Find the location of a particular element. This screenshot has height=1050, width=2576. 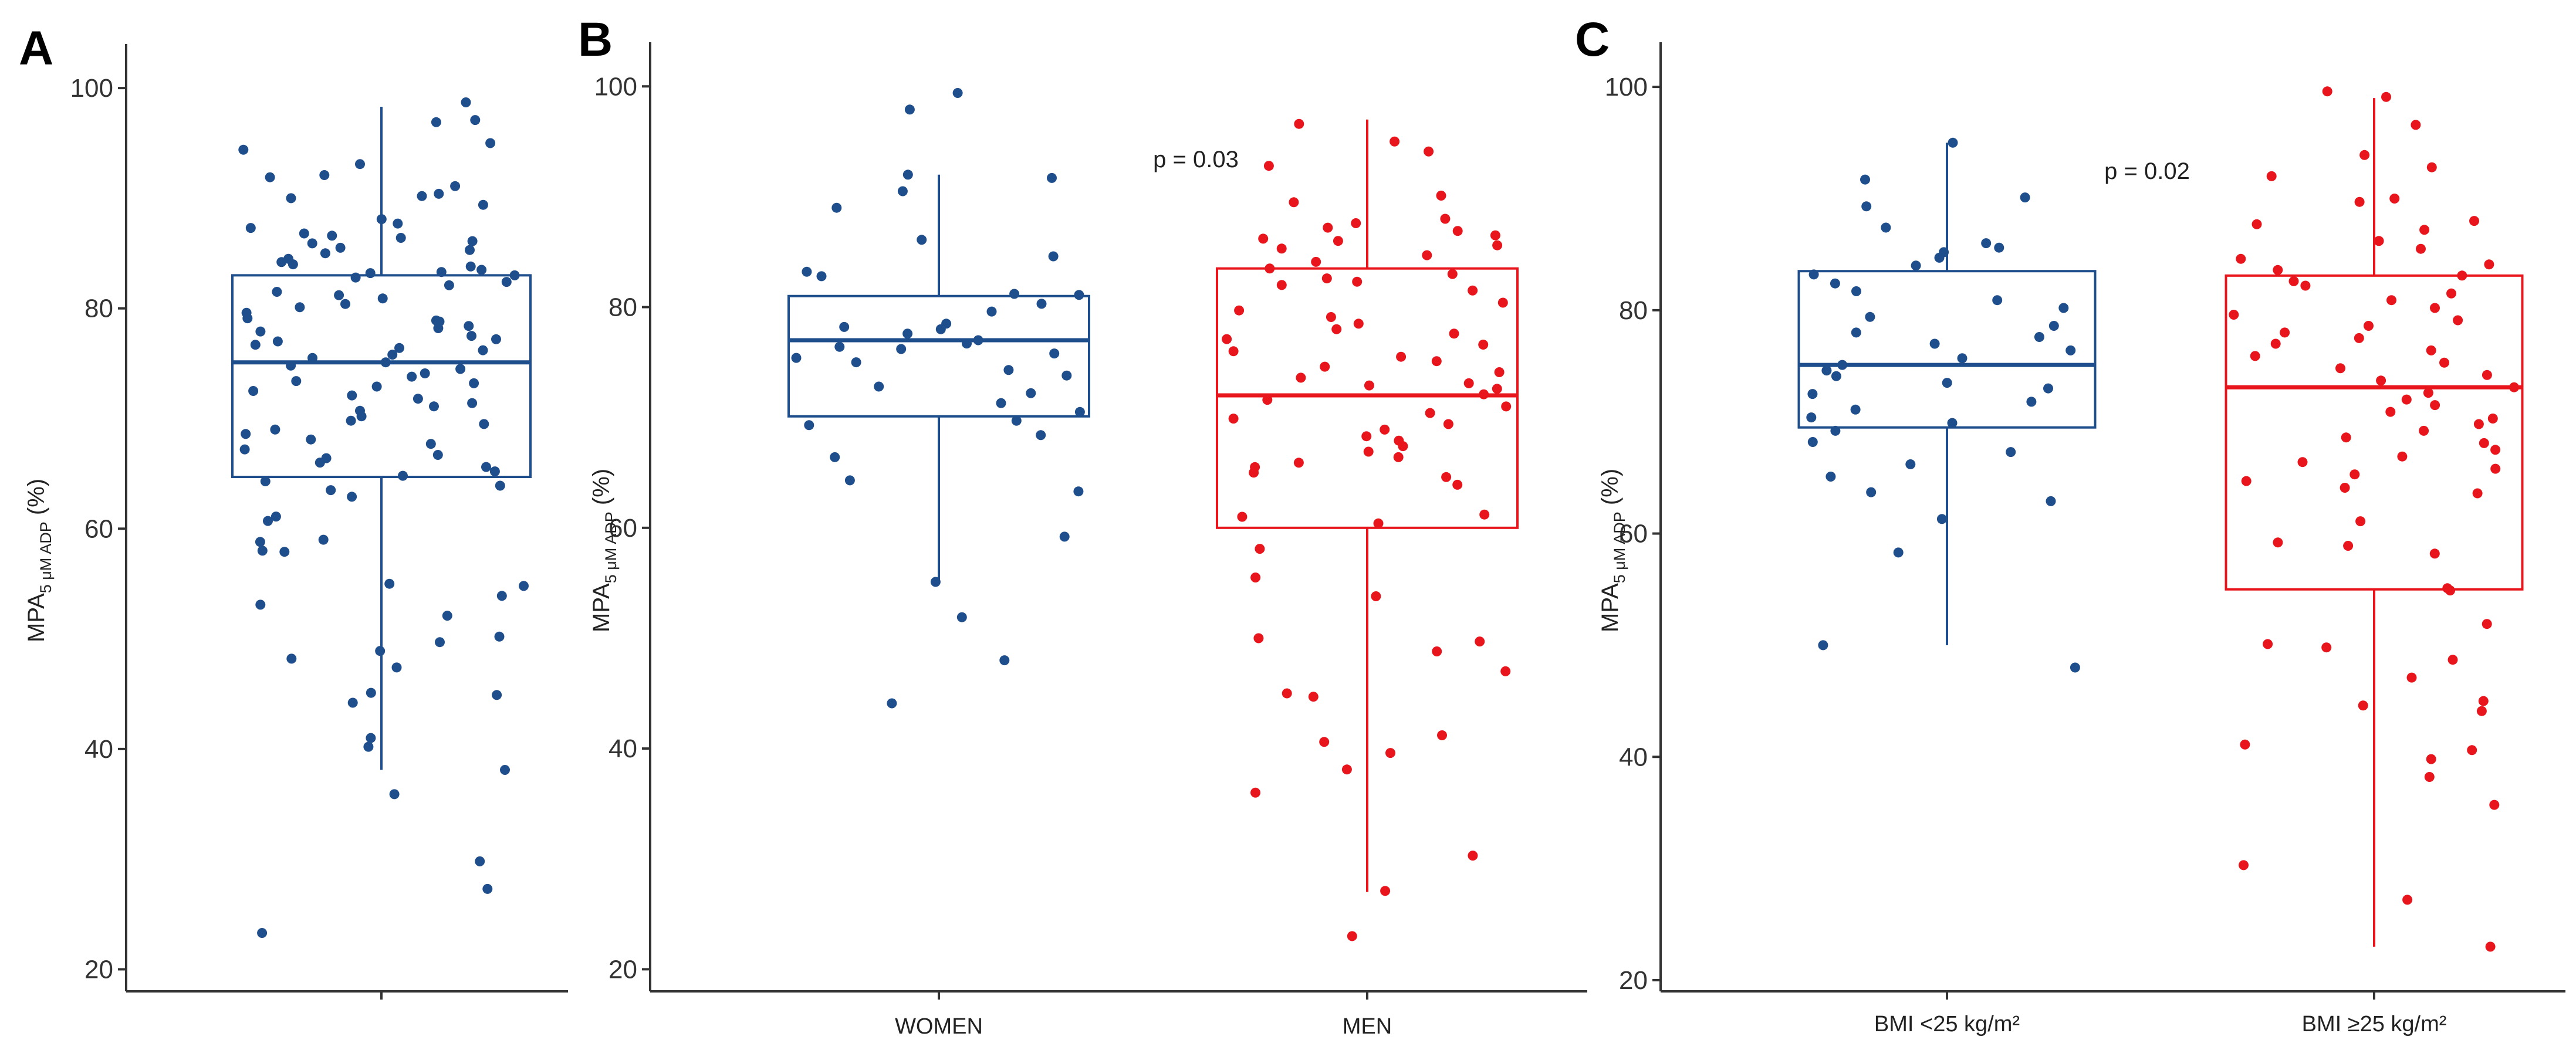

y-tick-label: 100 is located at coordinates (615, 86).